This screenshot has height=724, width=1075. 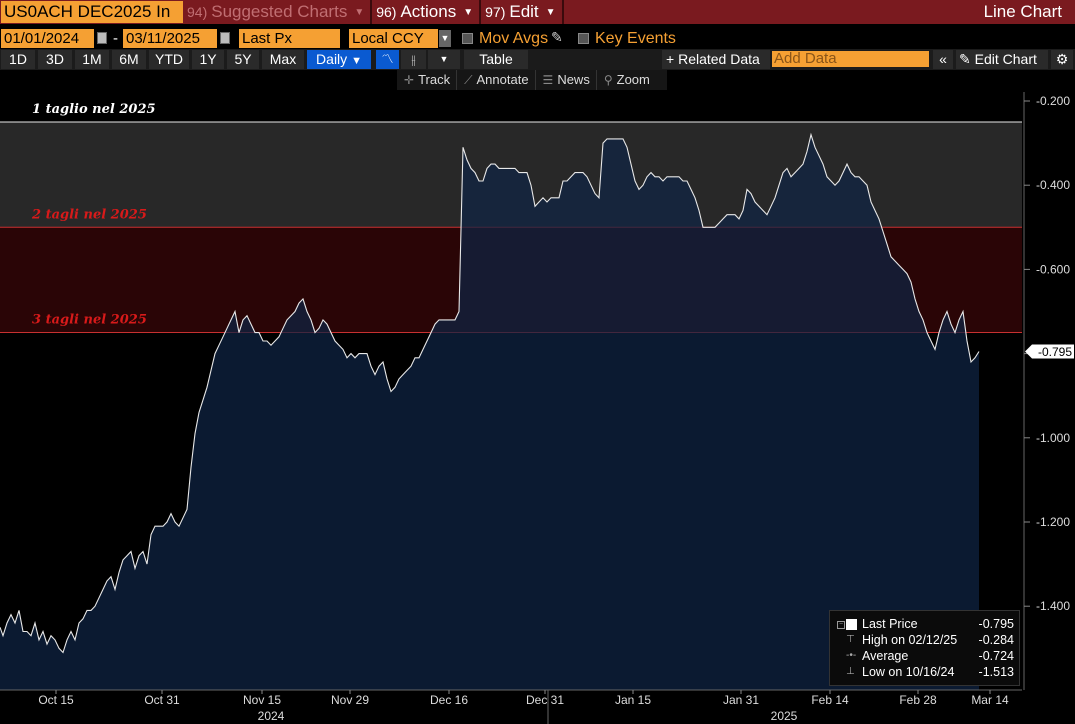 I want to click on edit-chart-button: ✎ Edit Chart, so click(x=1002, y=59).